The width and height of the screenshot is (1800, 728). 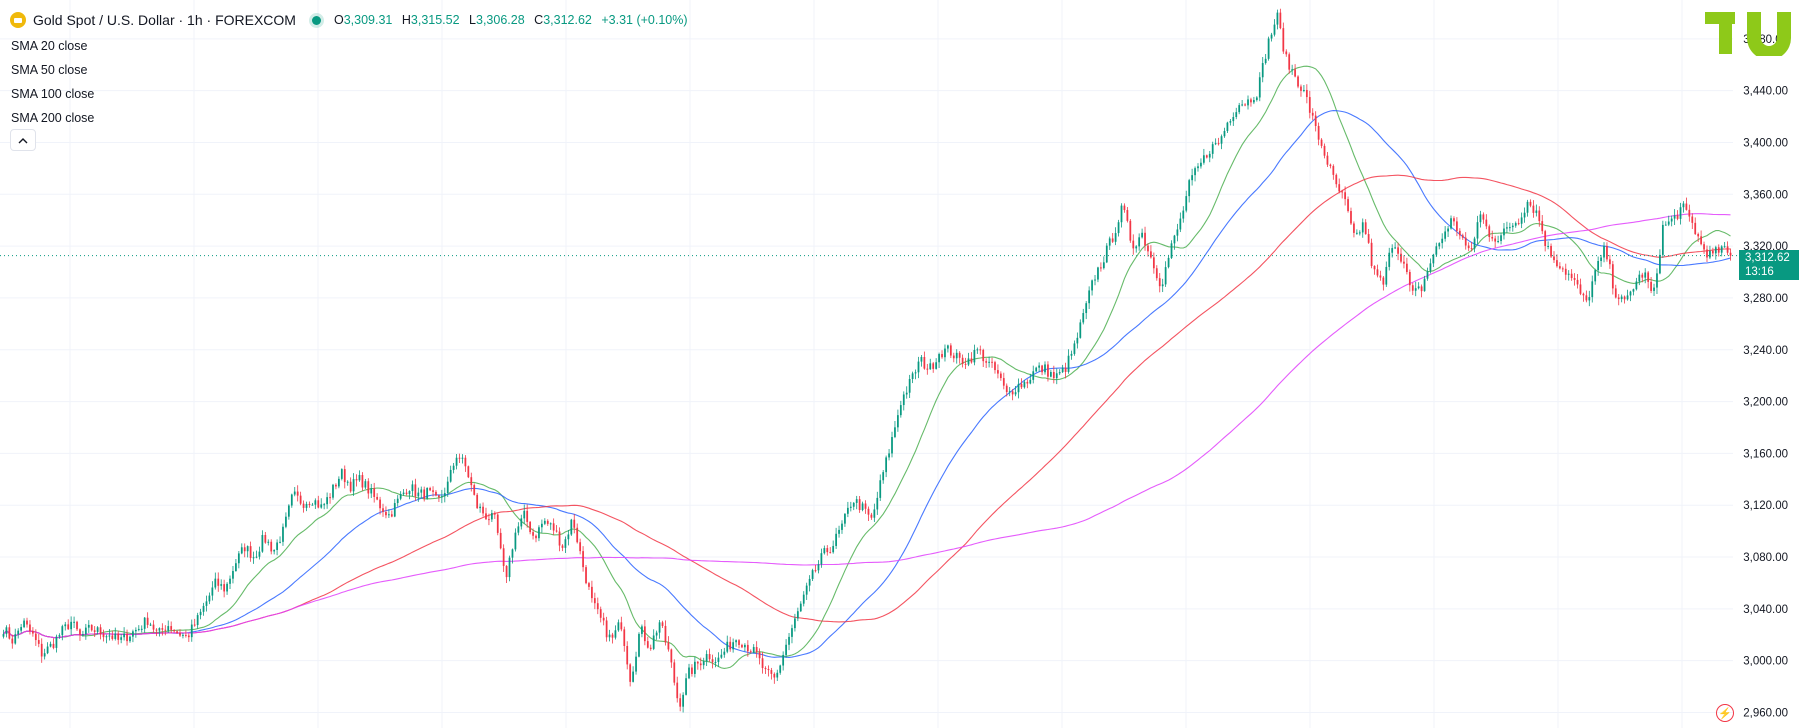 What do you see at coordinates (53, 118) in the screenshot?
I see `indicator-sma-200: SMA 200 close` at bounding box center [53, 118].